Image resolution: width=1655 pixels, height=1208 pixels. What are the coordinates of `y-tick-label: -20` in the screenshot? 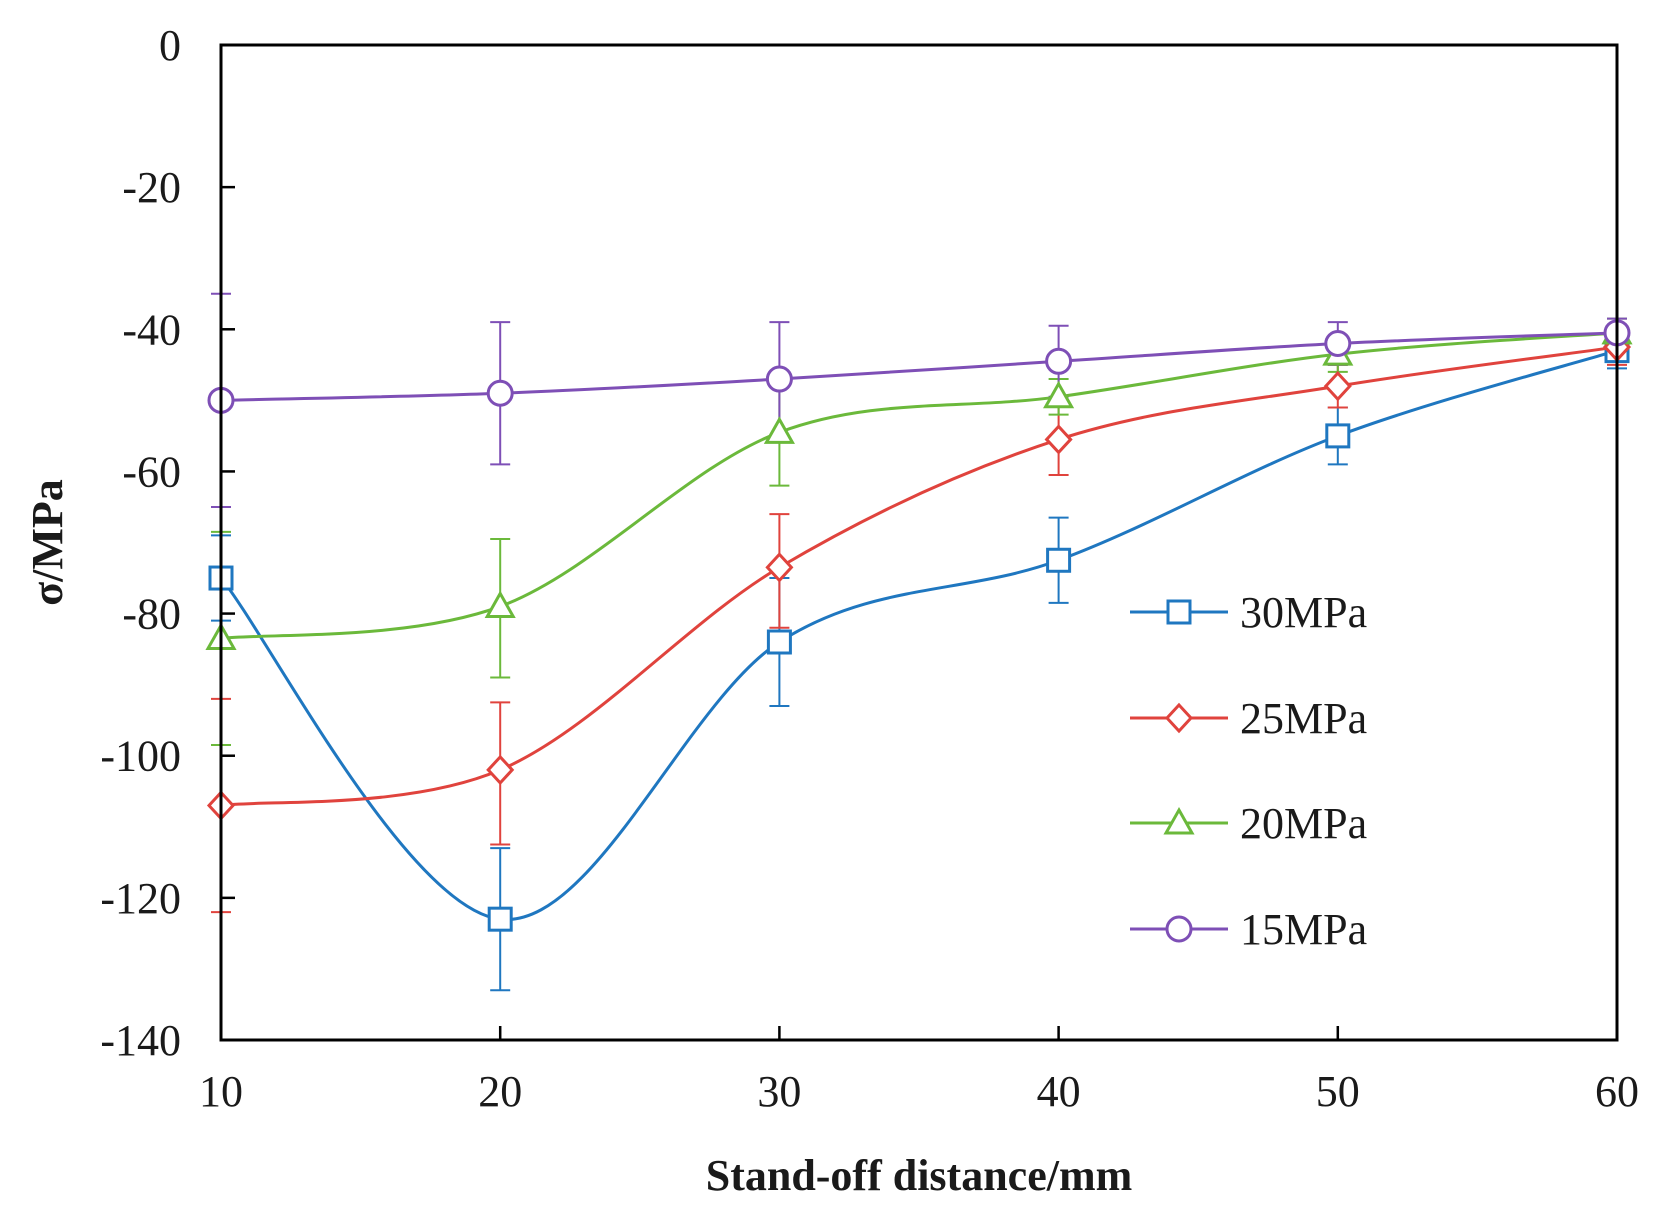 It's located at (151, 187).